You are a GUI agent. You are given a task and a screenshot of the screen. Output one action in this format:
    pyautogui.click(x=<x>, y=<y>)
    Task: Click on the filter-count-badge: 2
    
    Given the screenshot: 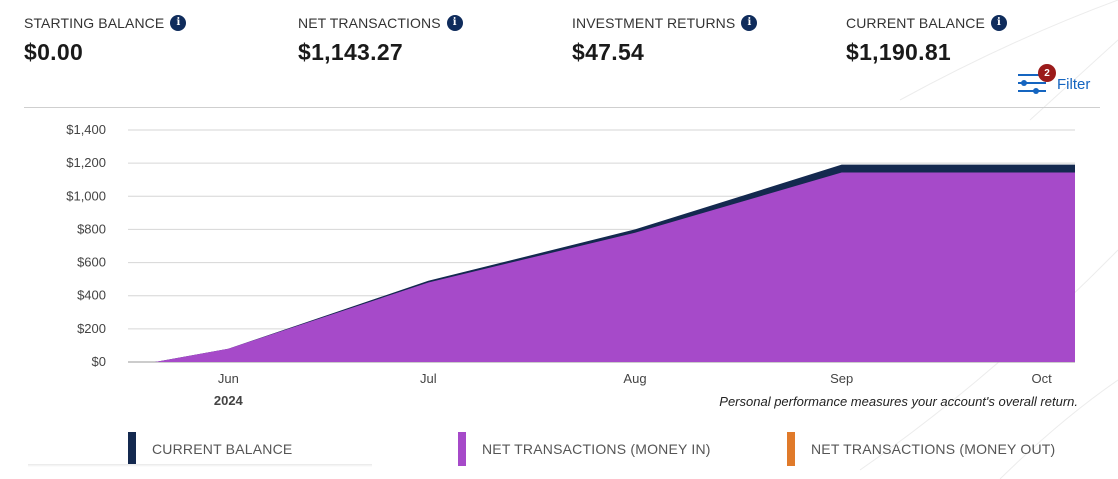 What is the action you would take?
    pyautogui.click(x=1047, y=73)
    